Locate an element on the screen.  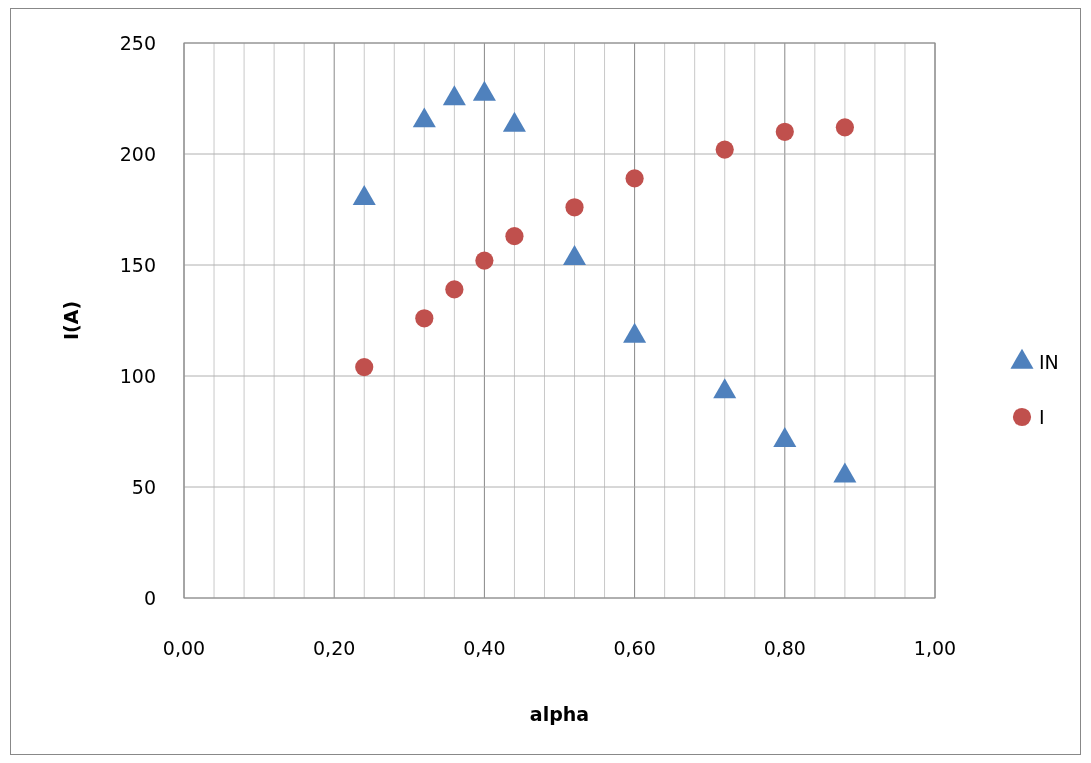
y-axis-title: I(A) is located at coordinates (71, 320).